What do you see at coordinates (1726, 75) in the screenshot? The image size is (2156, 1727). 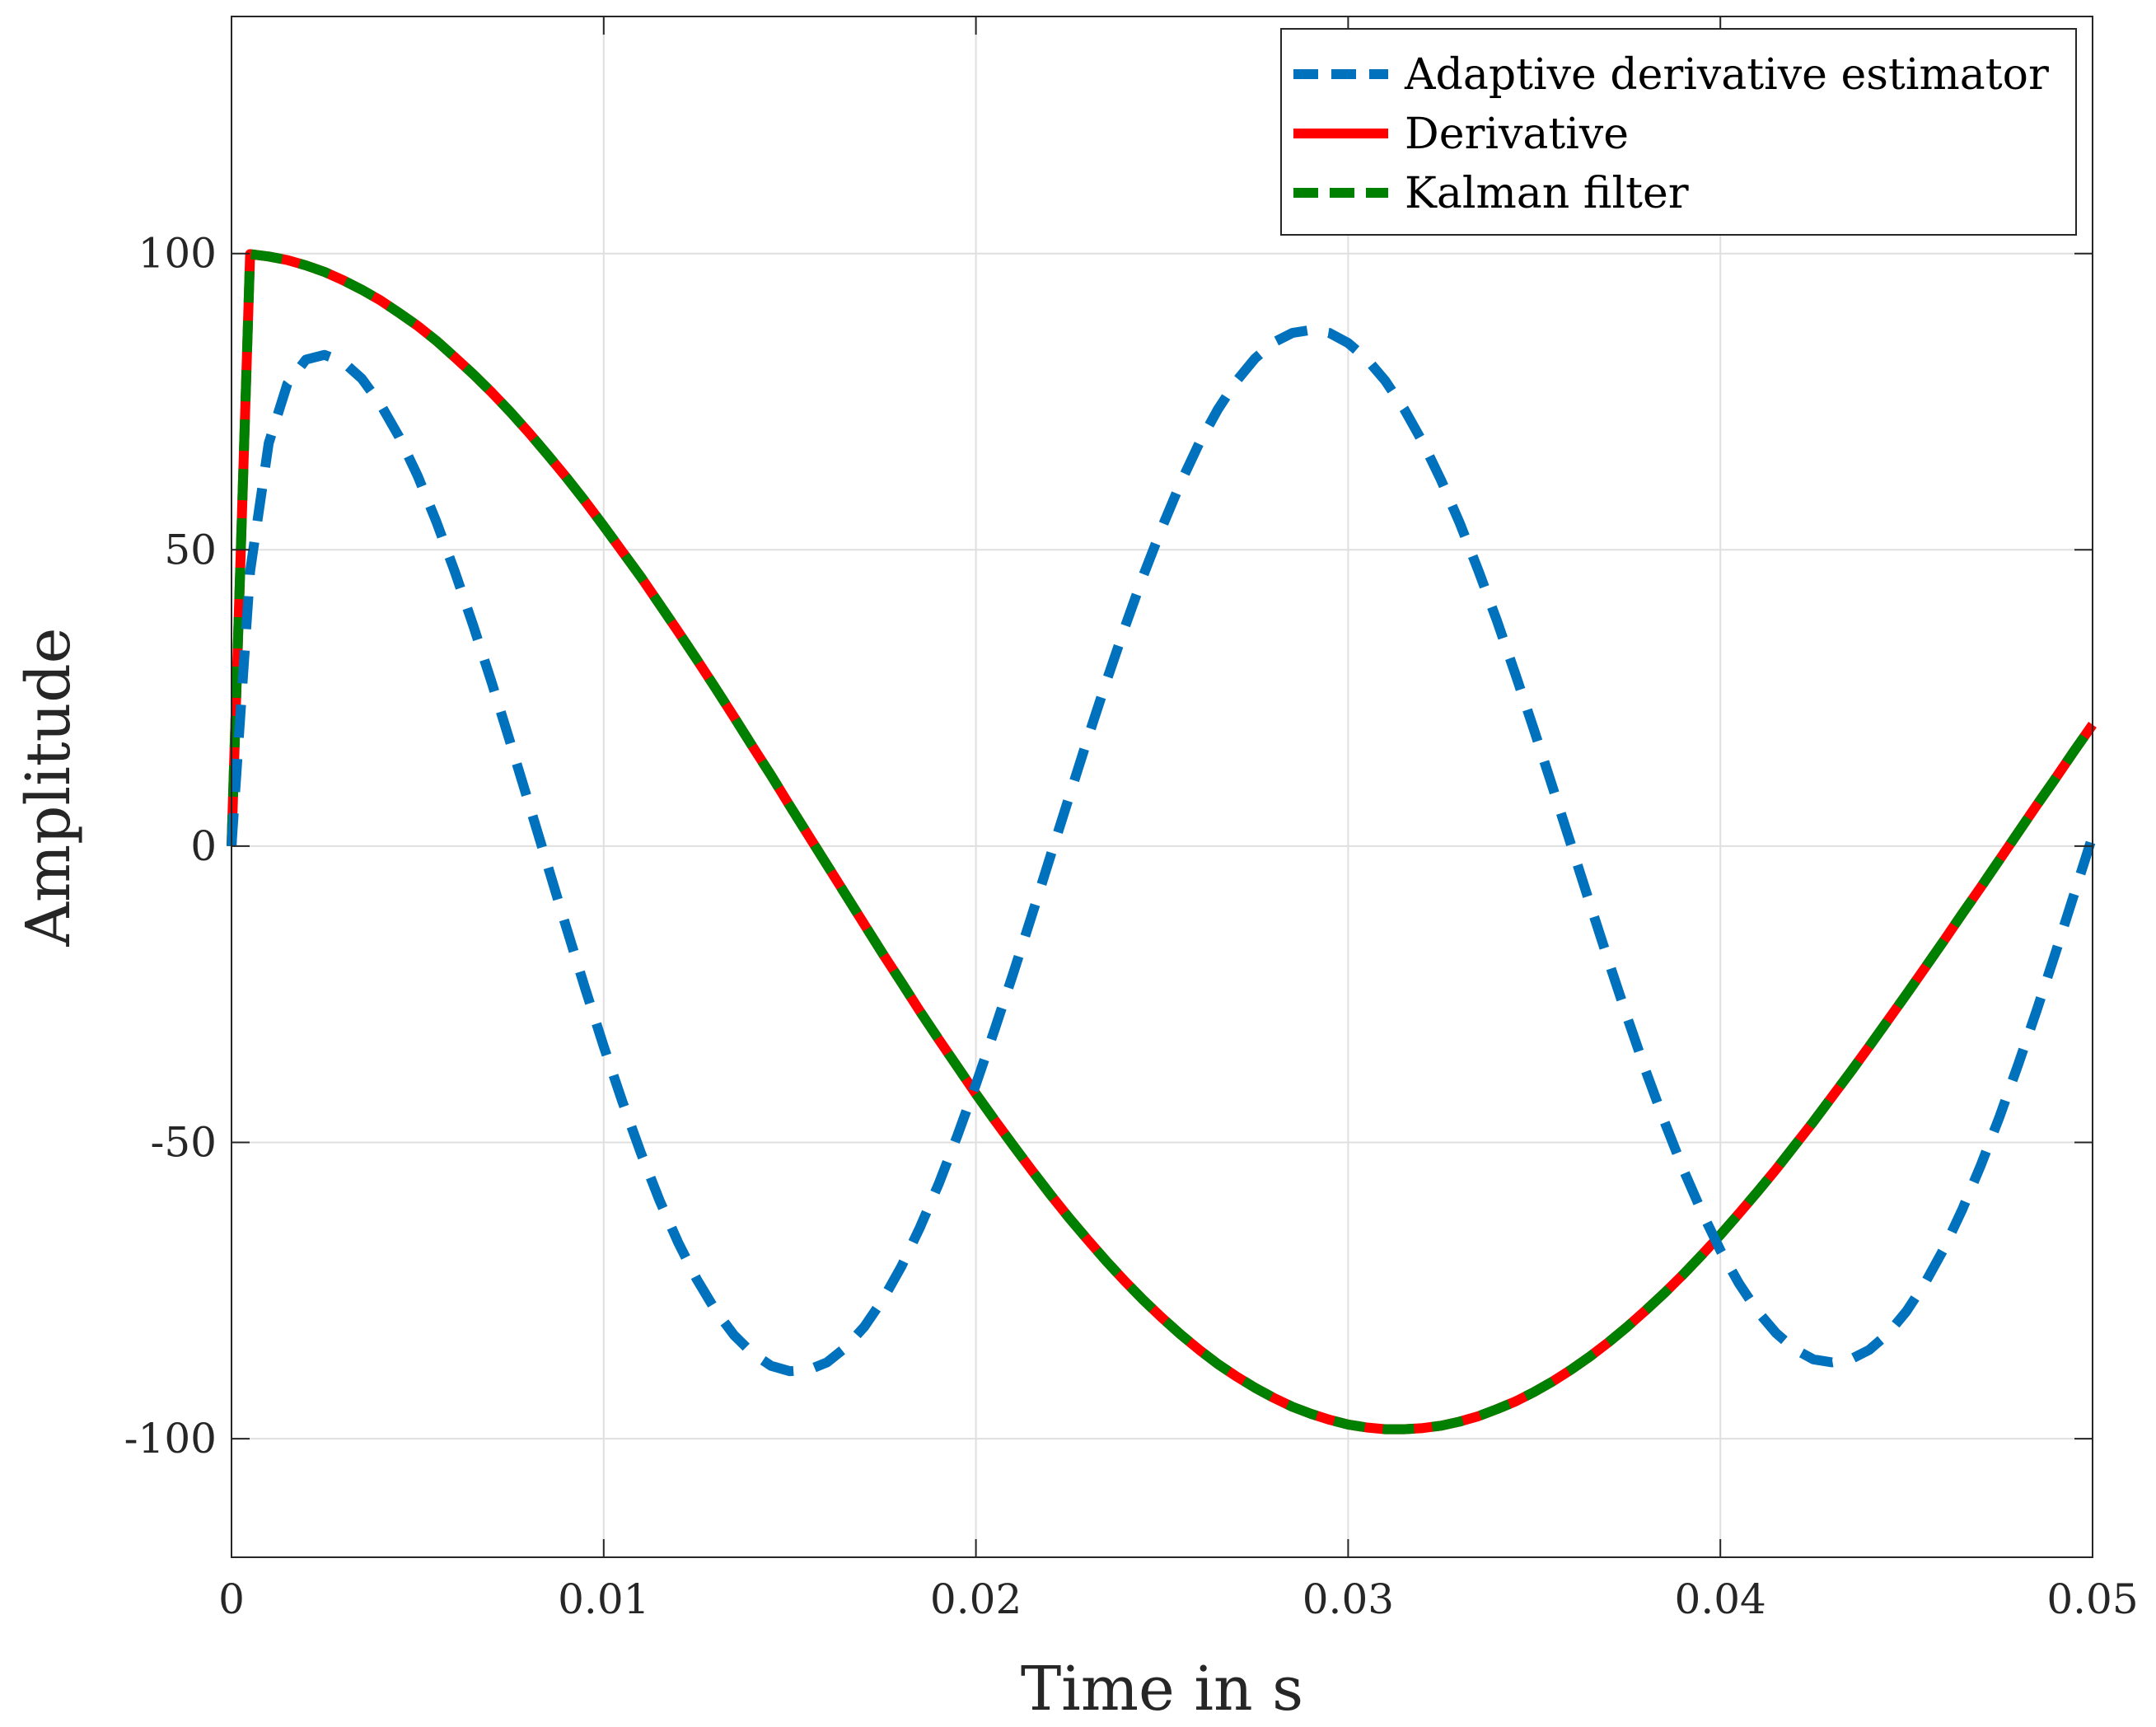 I see `legend-label: Adaptive derivative estimator` at bounding box center [1726, 75].